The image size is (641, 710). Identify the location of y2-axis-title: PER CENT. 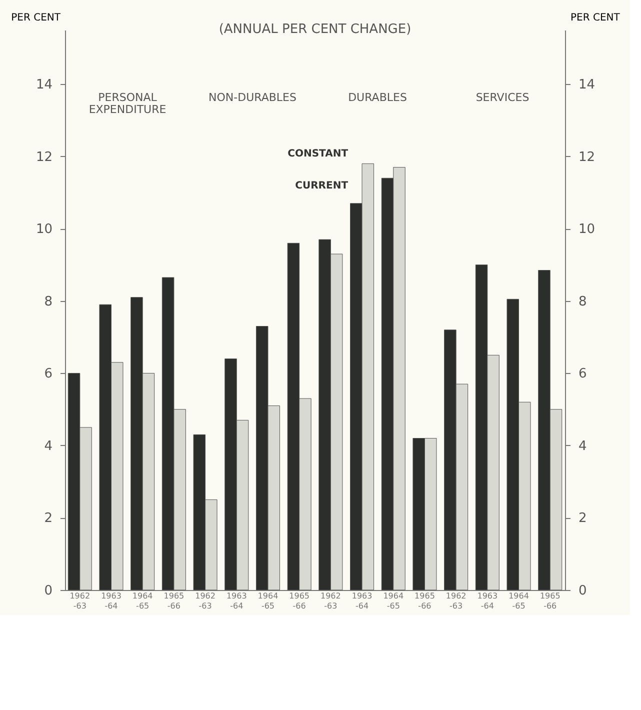
(595, 18).